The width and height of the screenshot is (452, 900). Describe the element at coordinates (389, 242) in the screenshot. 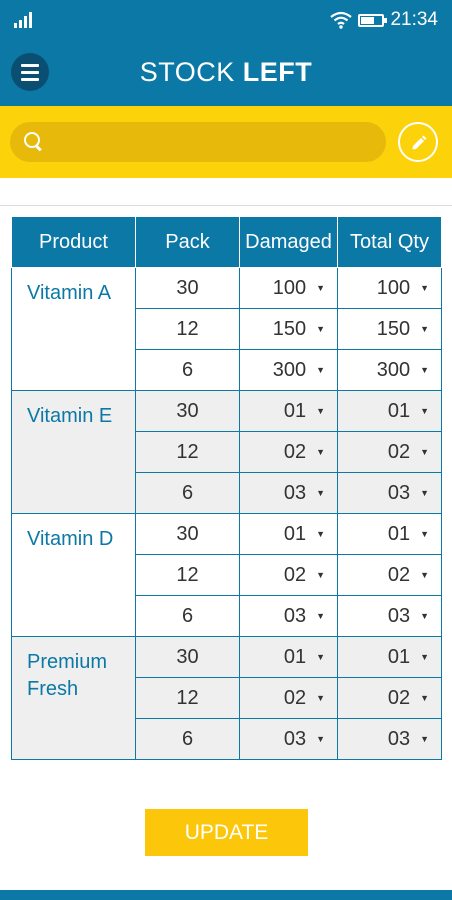

I see `column-header-total-qty: Total Qty` at that location.